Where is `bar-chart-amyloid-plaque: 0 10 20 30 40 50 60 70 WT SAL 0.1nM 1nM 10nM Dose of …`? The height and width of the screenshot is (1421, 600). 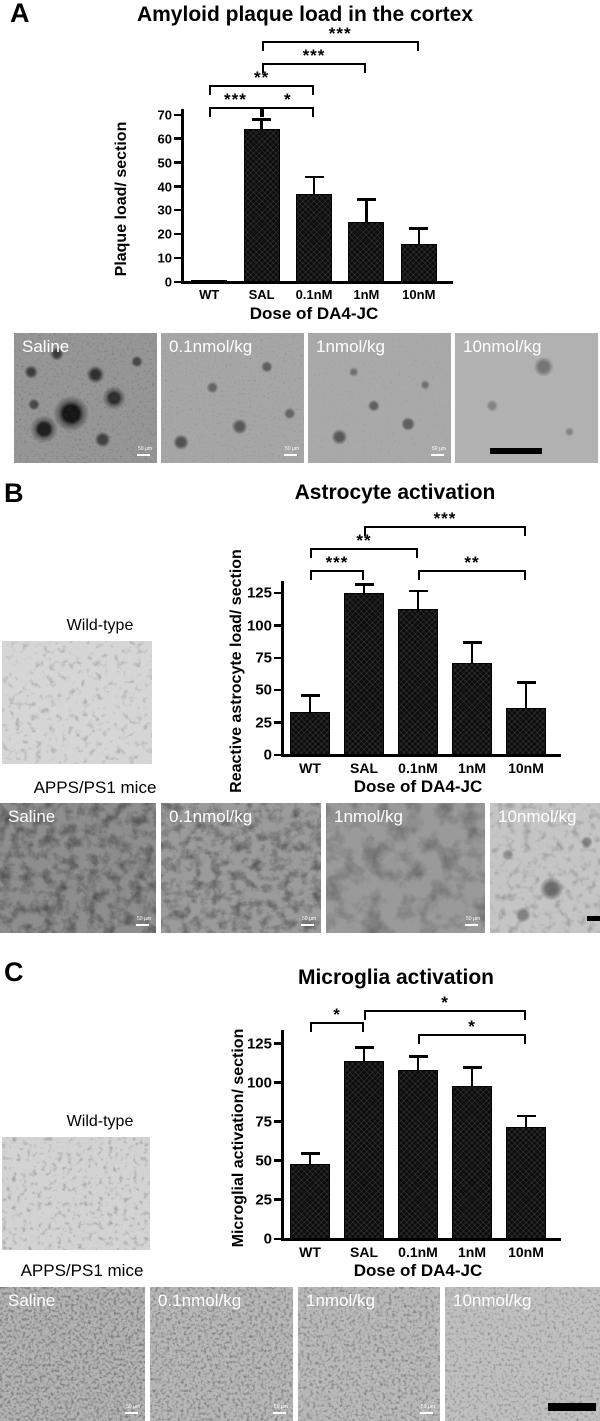 bar-chart-amyloid-plaque: 0 10 20 30 40 50 60 70 WT SAL 0.1nM 1nM 10nM Dose of … is located at coordinates (283, 173).